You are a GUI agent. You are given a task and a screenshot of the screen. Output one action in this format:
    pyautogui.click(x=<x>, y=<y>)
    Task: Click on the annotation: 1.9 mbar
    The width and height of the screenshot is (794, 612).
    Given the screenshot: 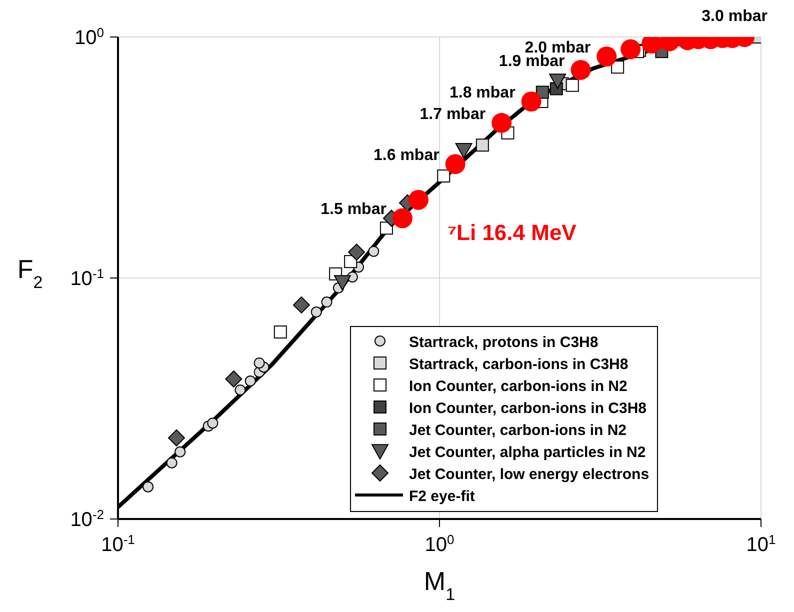 What is the action you would take?
    pyautogui.click(x=531, y=61)
    